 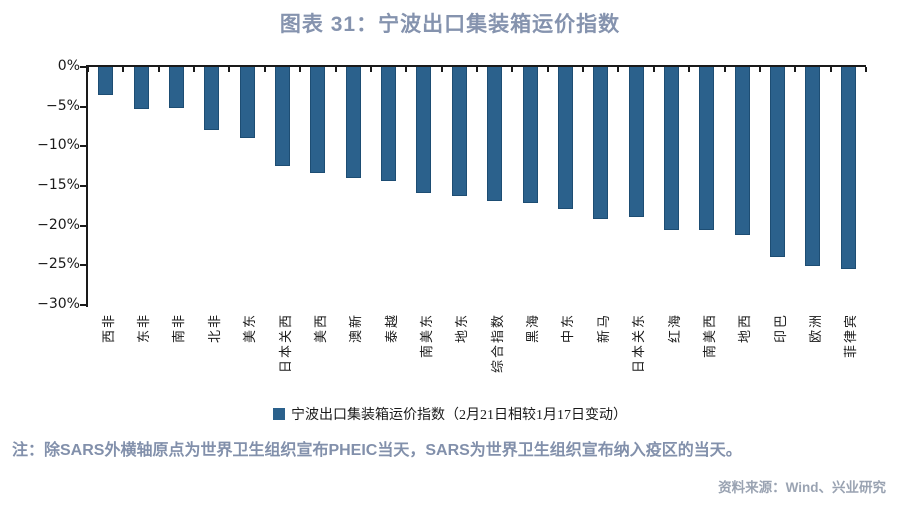 What do you see at coordinates (179, 327) in the screenshot?
I see `x-axis-category-label: 南非` at bounding box center [179, 327].